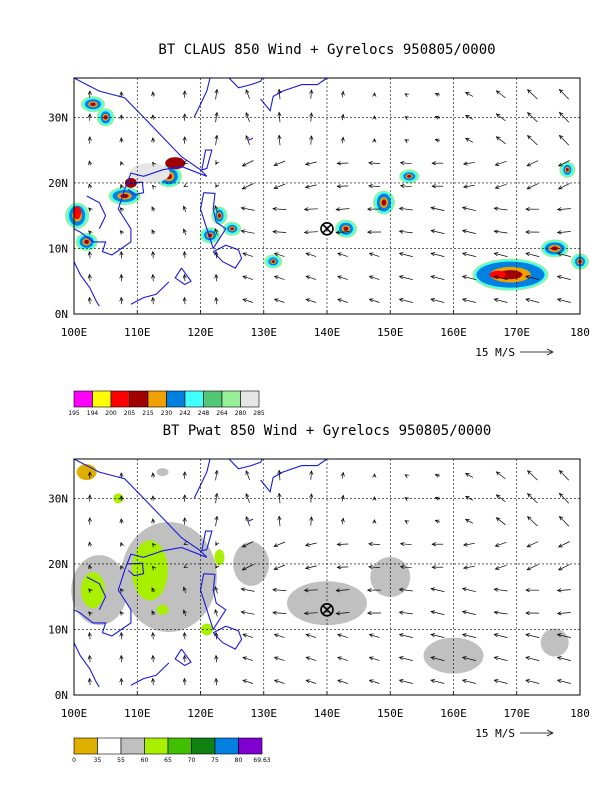  Describe the element at coordinates (200, 573) in the screenshot. I see `panel2-coastlines` at that location.